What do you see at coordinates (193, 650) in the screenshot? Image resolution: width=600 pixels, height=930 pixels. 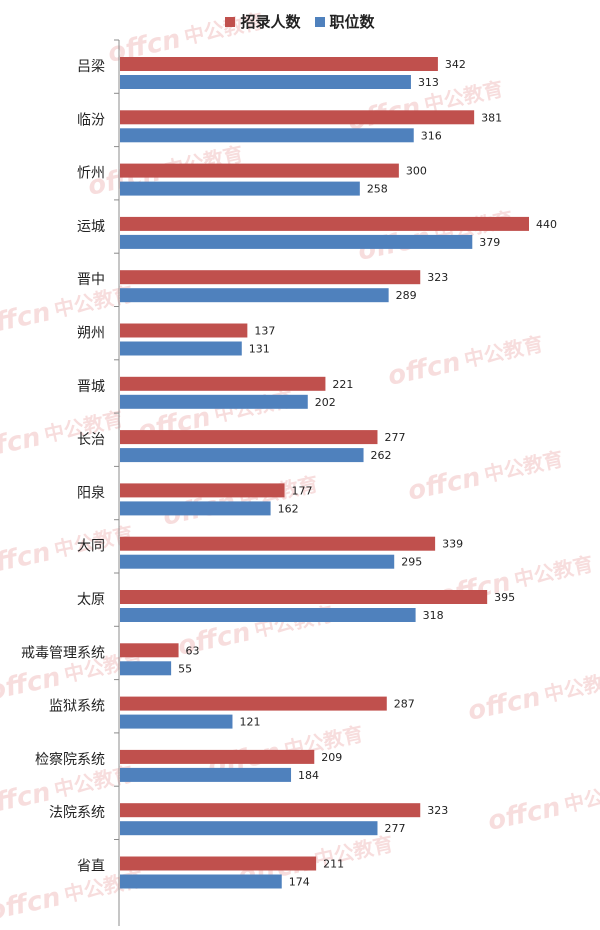 I see `data-label: 63` at bounding box center [193, 650].